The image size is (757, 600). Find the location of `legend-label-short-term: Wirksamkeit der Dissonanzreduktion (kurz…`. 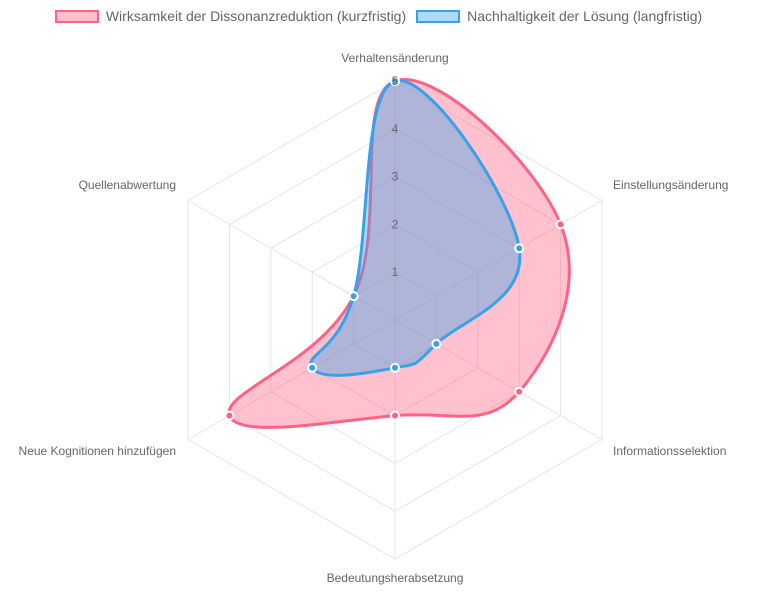

legend-label-short-term: Wirksamkeit der Dissonanzreduktion (kurz… is located at coordinates (256, 16).